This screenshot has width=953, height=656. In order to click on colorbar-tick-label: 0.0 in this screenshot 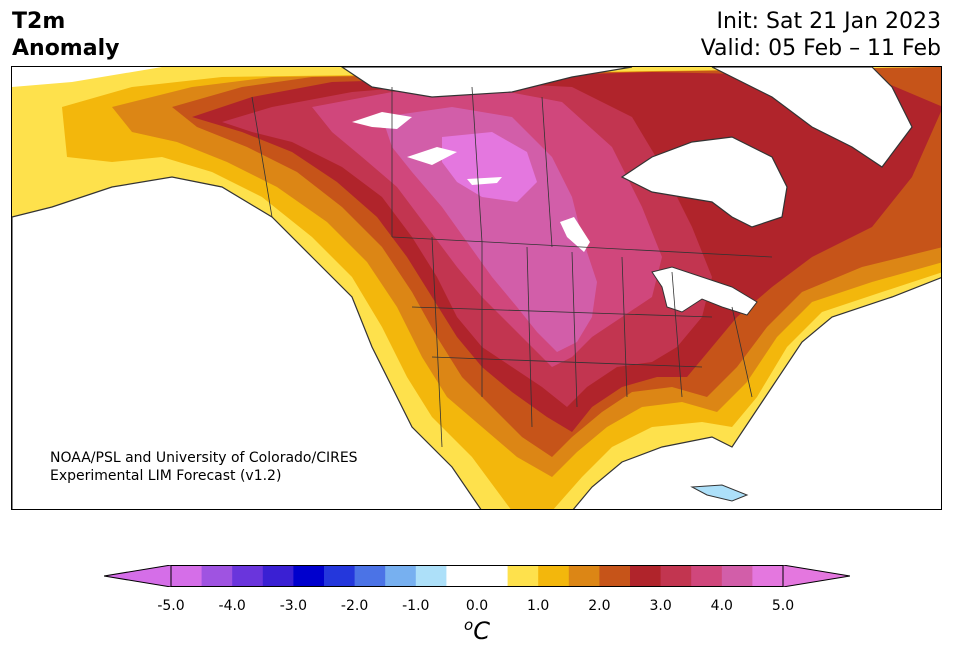, I will do `click(477, 606)`.